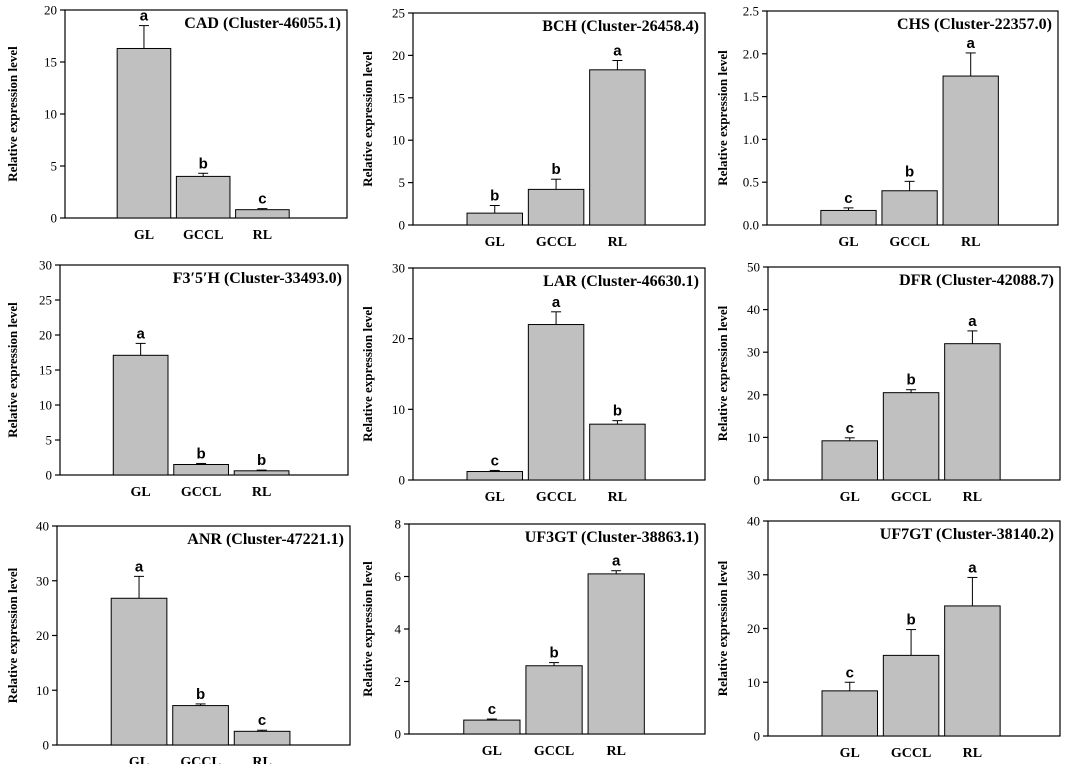  I want to click on chart-title: CAD (Cluster-46055.1), so click(262, 23).